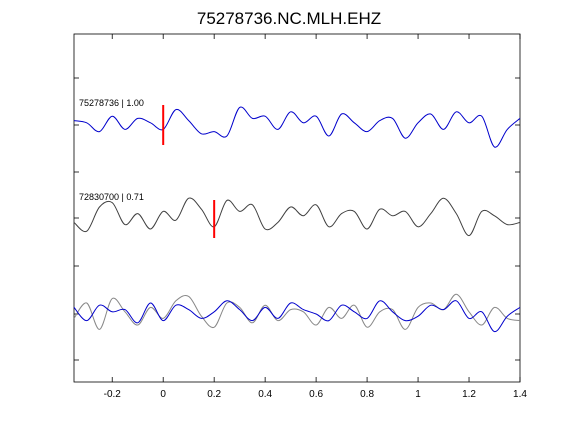  What do you see at coordinates (520, 394) in the screenshot?
I see `x-tick-label: 1.4` at bounding box center [520, 394].